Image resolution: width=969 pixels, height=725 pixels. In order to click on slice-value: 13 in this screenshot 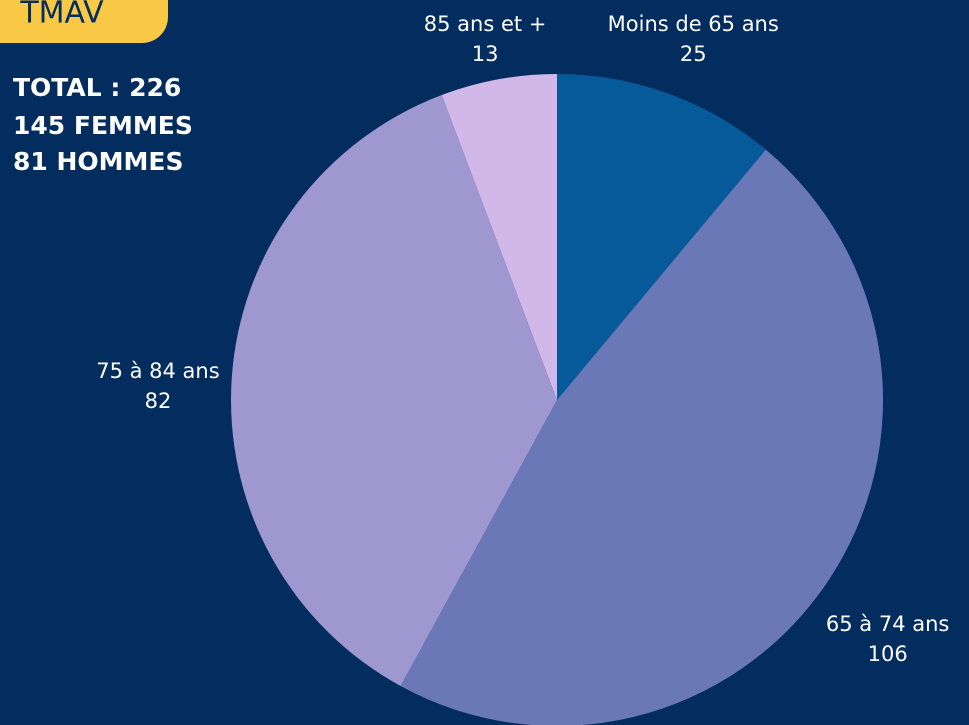, I will do `click(485, 54)`.